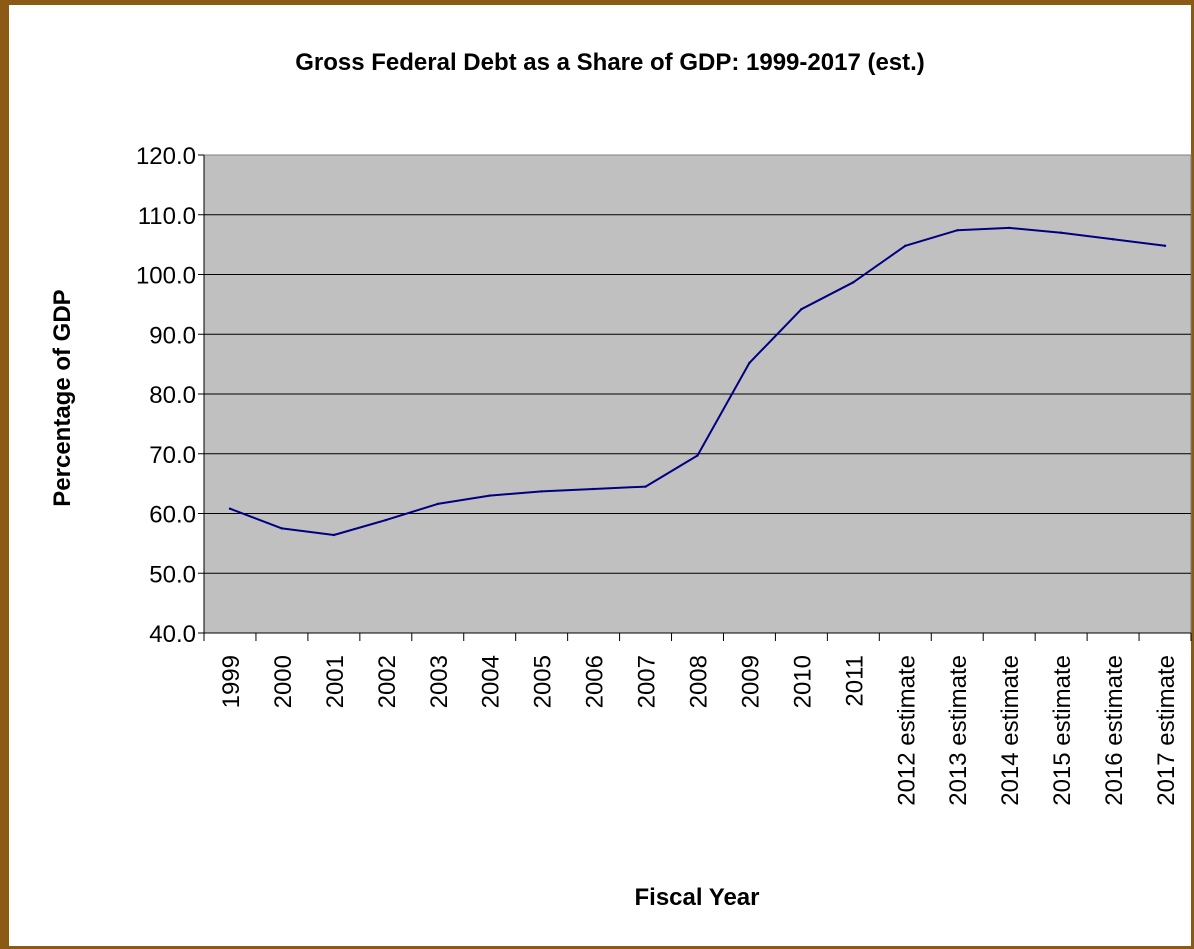 Image resolution: width=1194 pixels, height=949 pixels. What do you see at coordinates (906, 730) in the screenshot?
I see `x-tick-label: 2012 estimate` at bounding box center [906, 730].